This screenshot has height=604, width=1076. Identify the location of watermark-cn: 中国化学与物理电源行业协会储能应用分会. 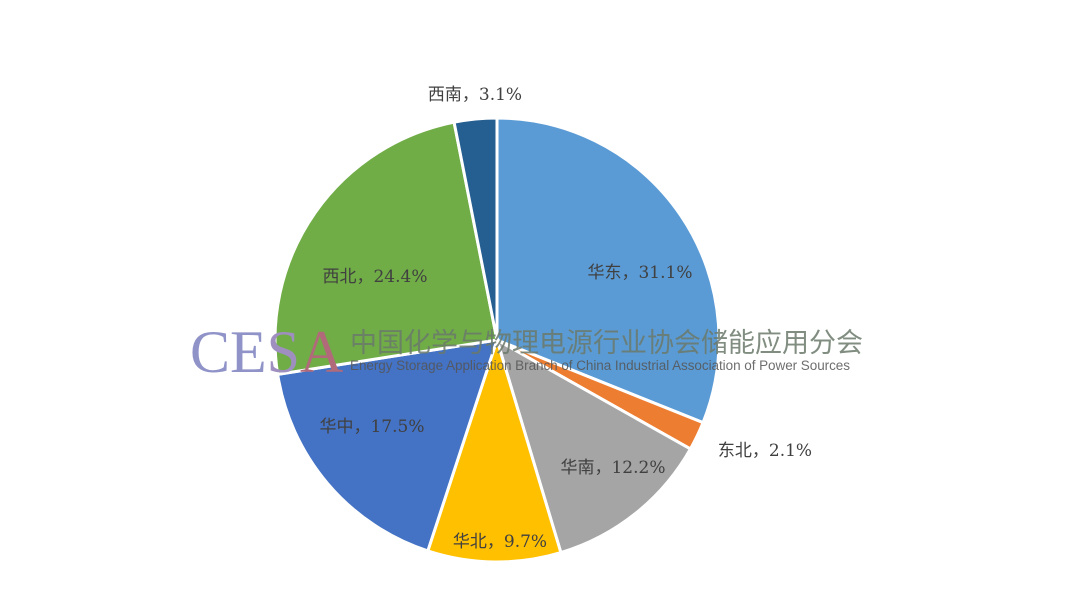
(606, 343).